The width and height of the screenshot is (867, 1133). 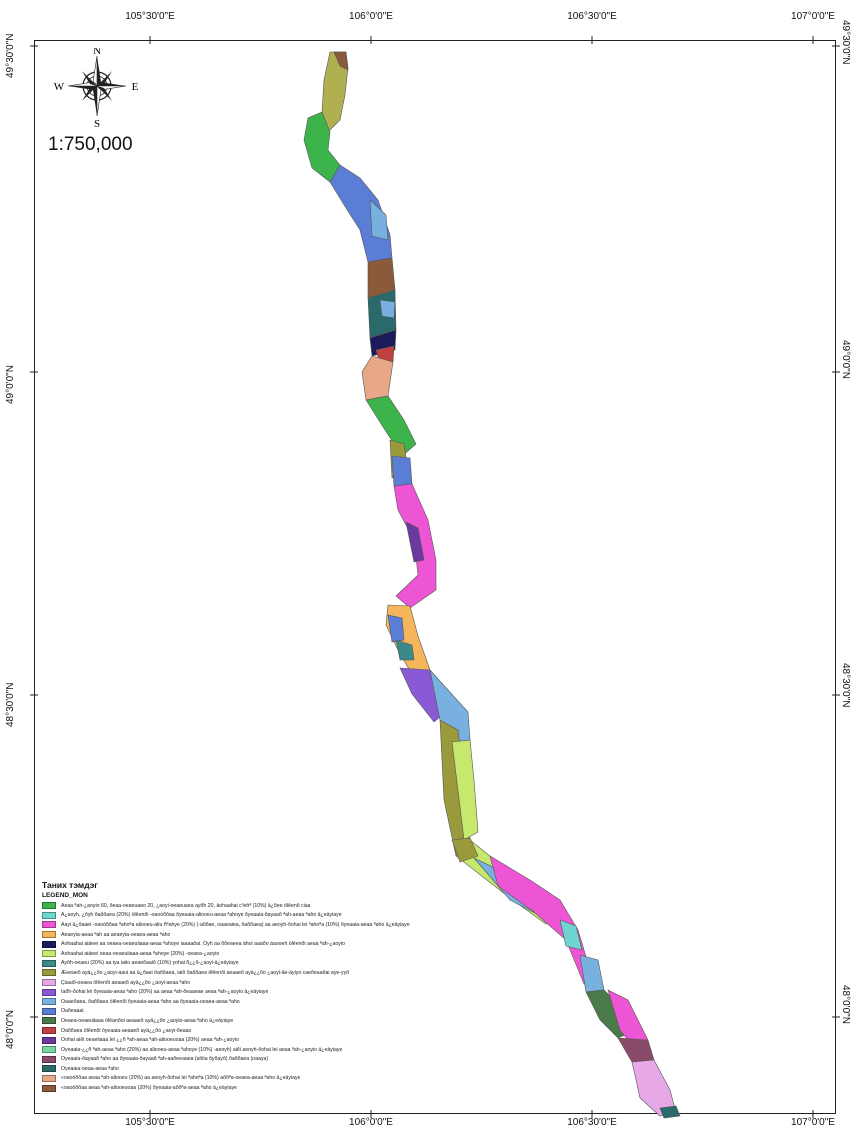 I want to click on legend-title: Таних тэмдэг, so click(x=70, y=885).